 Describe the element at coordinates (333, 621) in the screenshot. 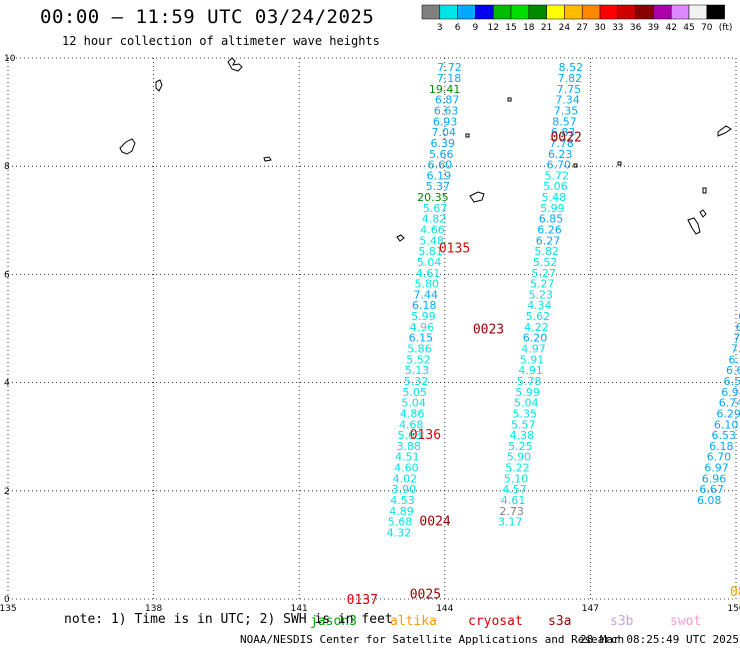

I see `mission-legend-item: jason3` at that location.